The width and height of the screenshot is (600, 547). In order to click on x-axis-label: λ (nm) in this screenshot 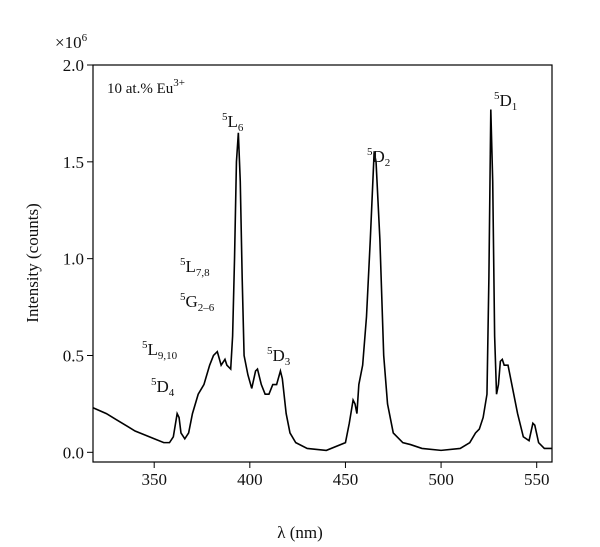, I will do `click(300, 532)`.